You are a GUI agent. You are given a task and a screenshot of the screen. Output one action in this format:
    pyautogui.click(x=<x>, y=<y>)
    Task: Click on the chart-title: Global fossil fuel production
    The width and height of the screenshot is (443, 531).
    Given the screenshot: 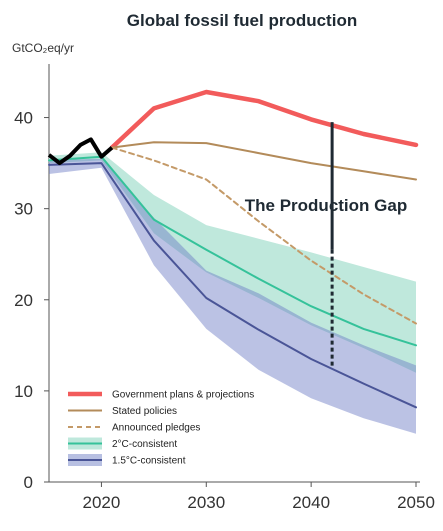 What is the action you would take?
    pyautogui.click(x=242, y=20)
    